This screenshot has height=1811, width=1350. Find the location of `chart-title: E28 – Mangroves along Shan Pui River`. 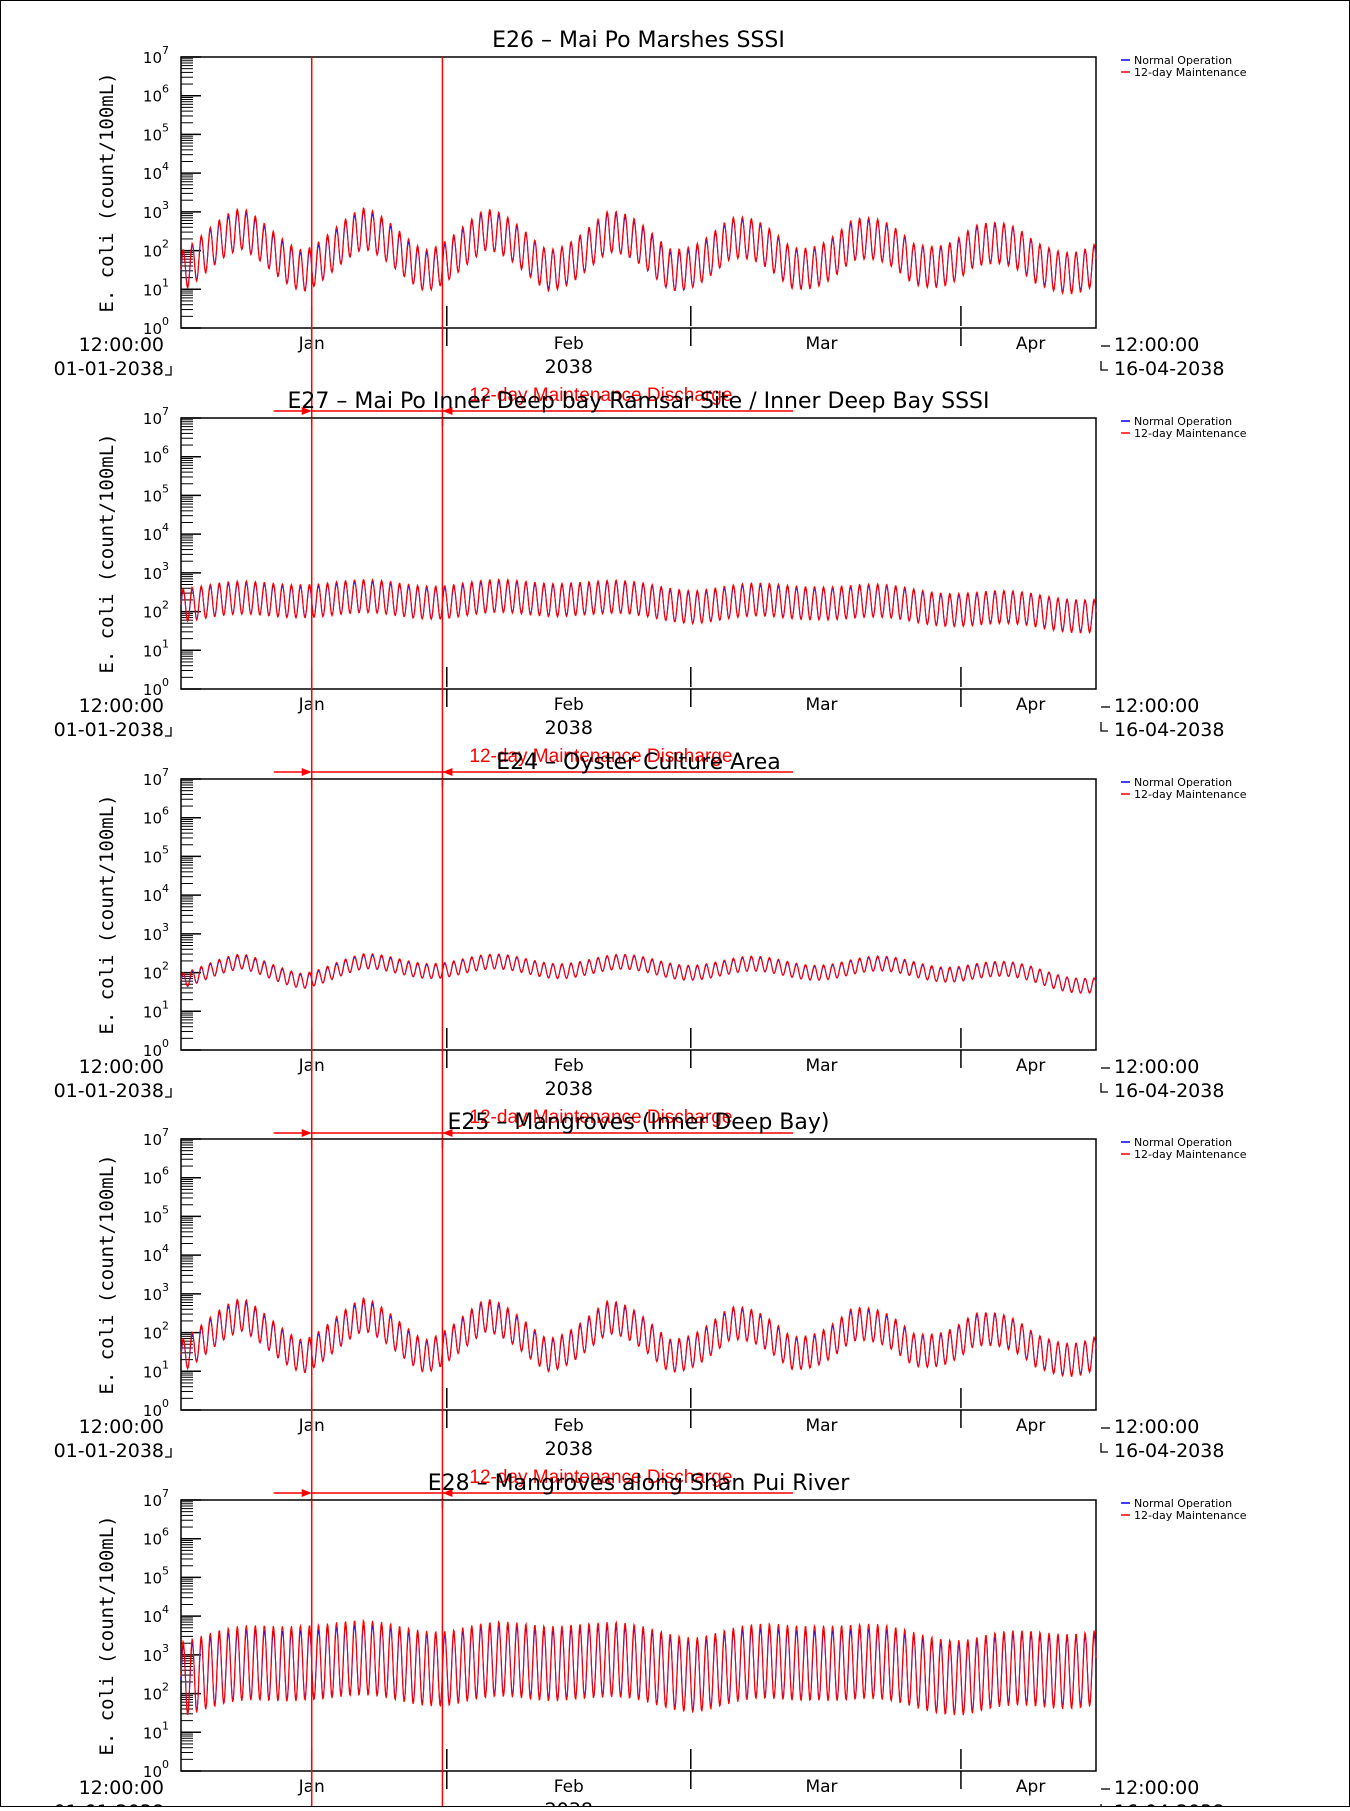

chart-title: E28 – Mangroves along Shan Pui River is located at coordinates (639, 1483).